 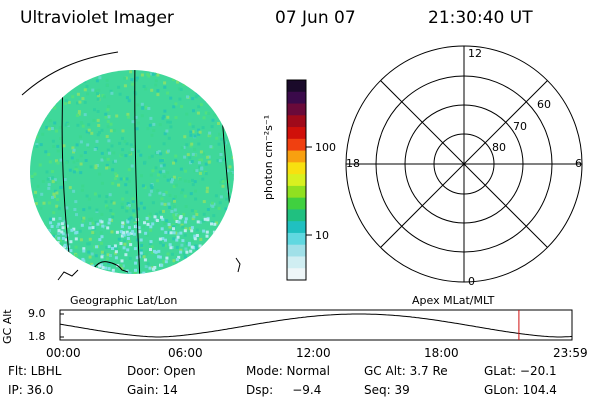 What do you see at coordinates (63, 353) in the screenshot?
I see `x-tick-0000: 00:00` at bounding box center [63, 353].